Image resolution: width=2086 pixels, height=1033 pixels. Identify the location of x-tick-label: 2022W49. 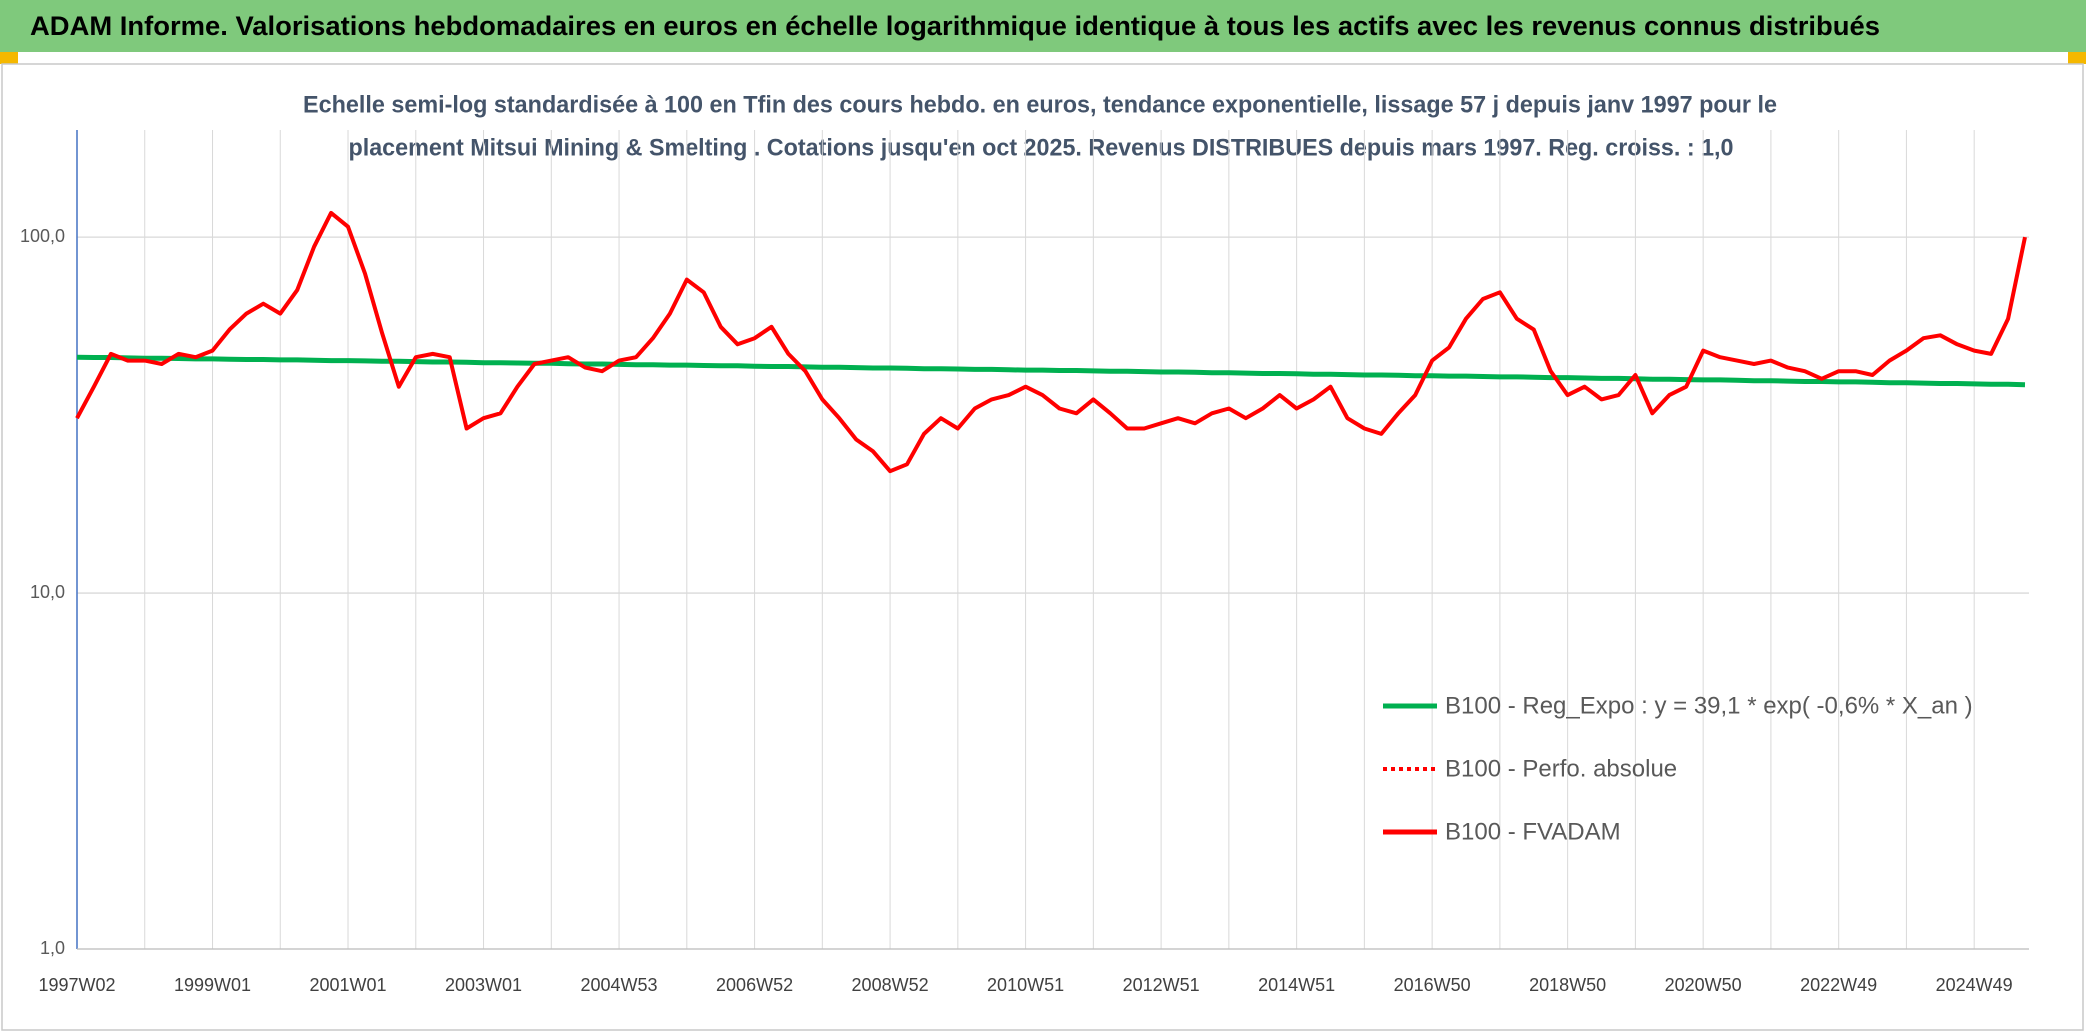
(1838, 985).